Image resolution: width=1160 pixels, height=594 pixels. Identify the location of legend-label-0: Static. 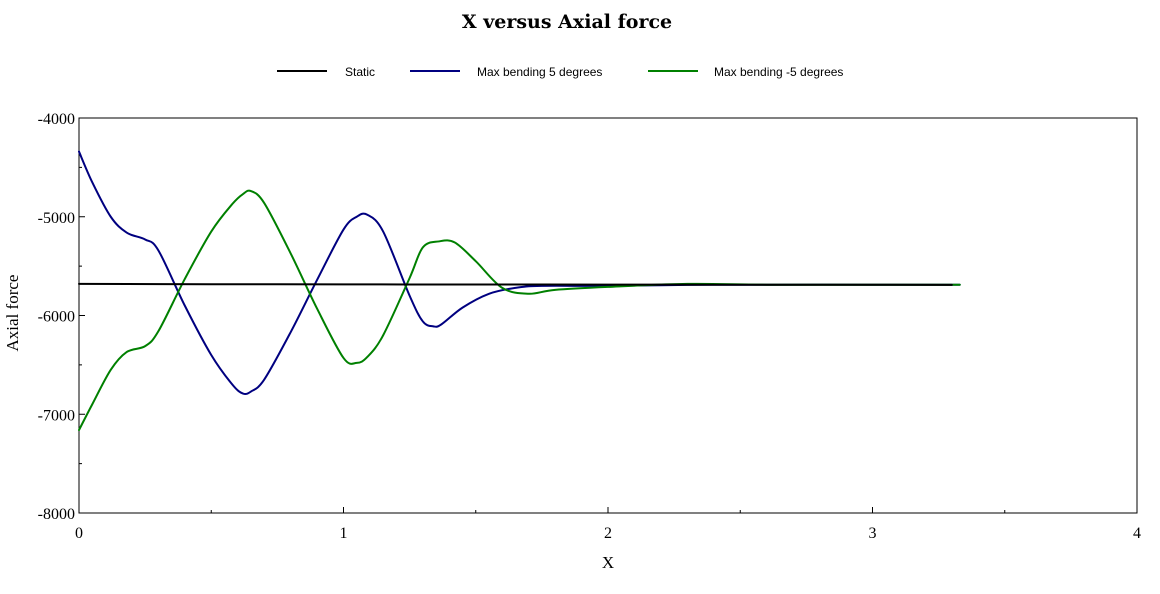
(360, 72).